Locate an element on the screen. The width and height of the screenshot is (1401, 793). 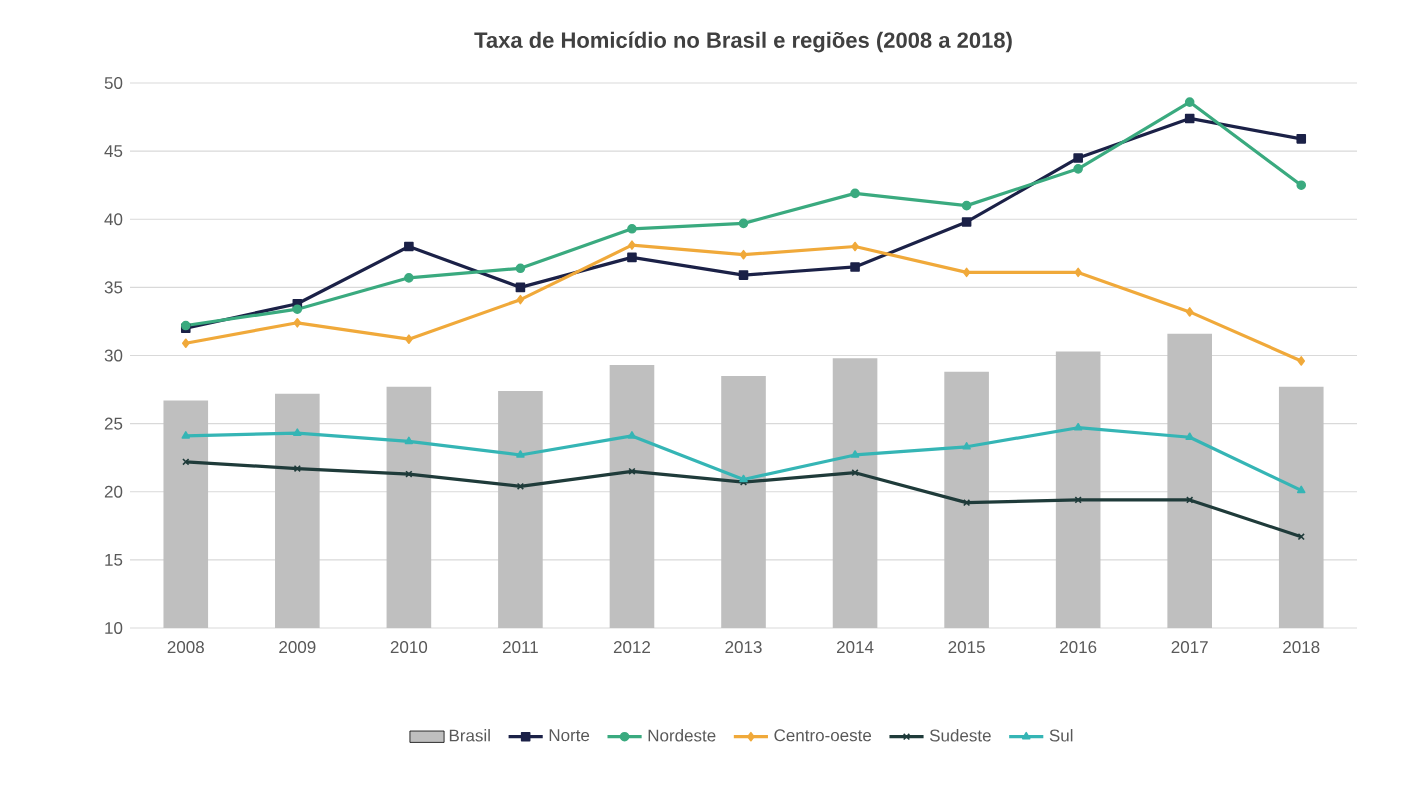
y-tick-label: 15 is located at coordinates (114, 559).